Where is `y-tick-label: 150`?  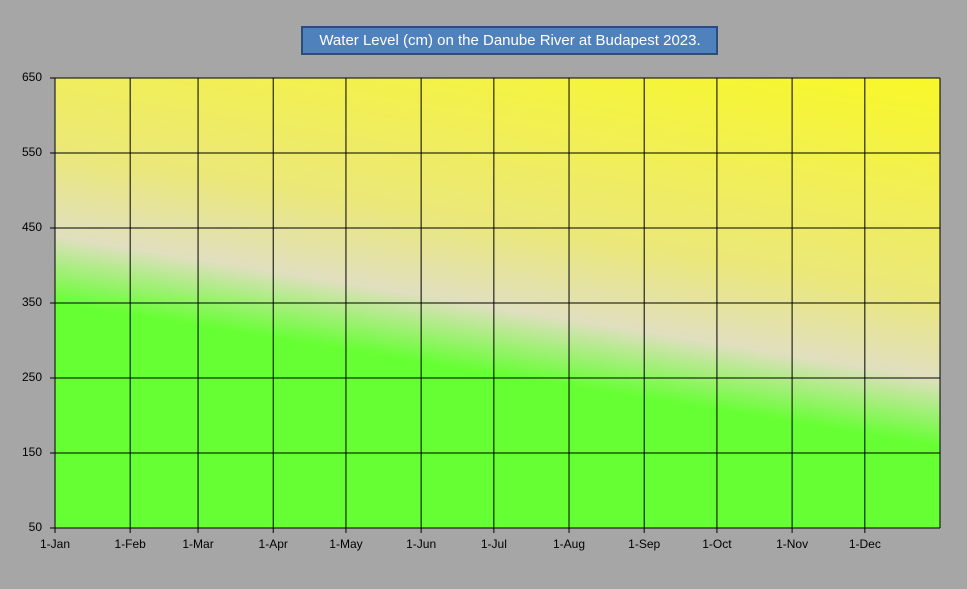
y-tick-label: 150 is located at coordinates (32, 452).